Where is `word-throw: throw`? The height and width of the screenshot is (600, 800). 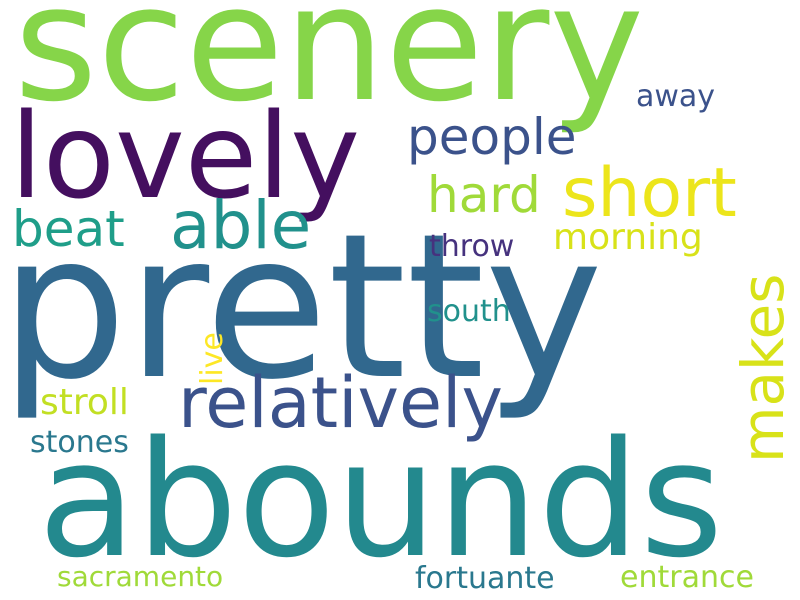 word-throw: throw is located at coordinates (472, 246).